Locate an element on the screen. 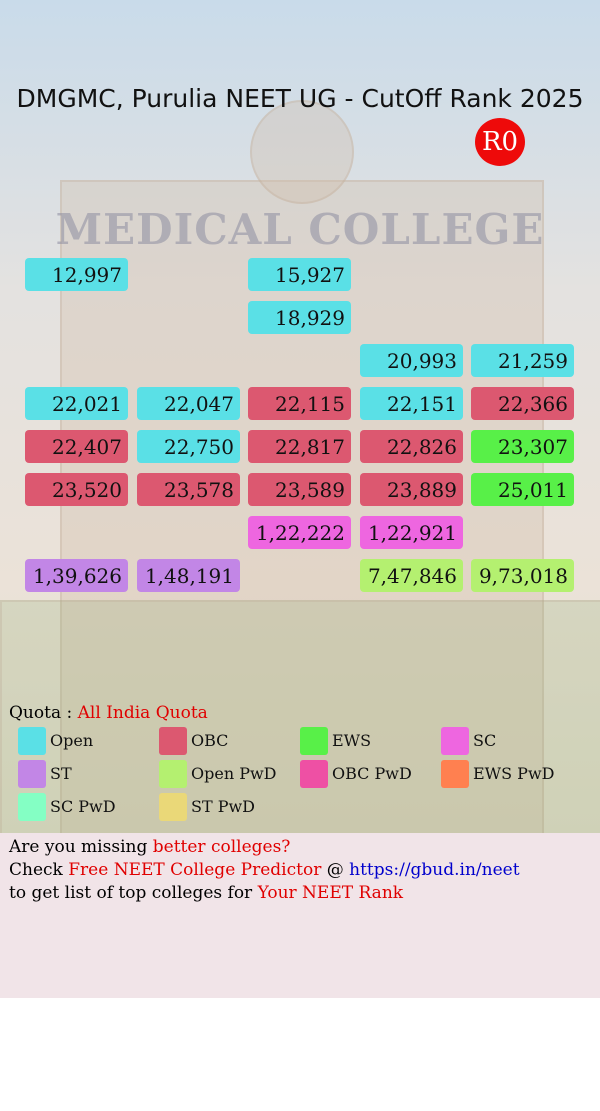 The image size is (600, 1111). footer-text: Free NEET College Predictor is located at coordinates (195, 870).